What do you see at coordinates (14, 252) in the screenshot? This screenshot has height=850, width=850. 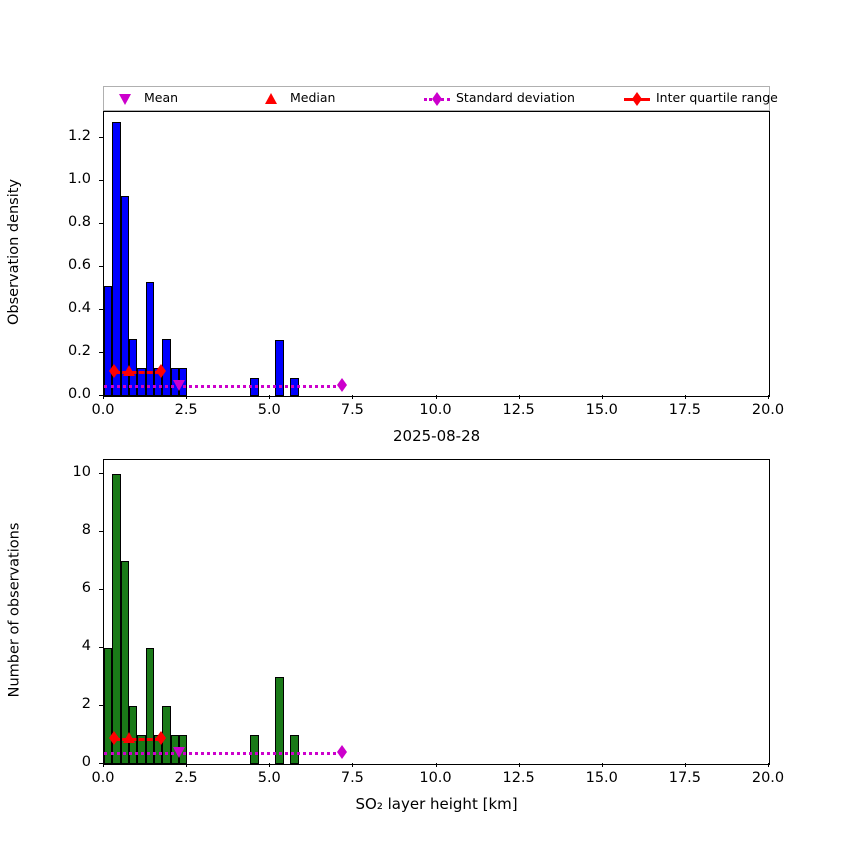 I see `y-axis-label-top: Observation density` at bounding box center [14, 252].